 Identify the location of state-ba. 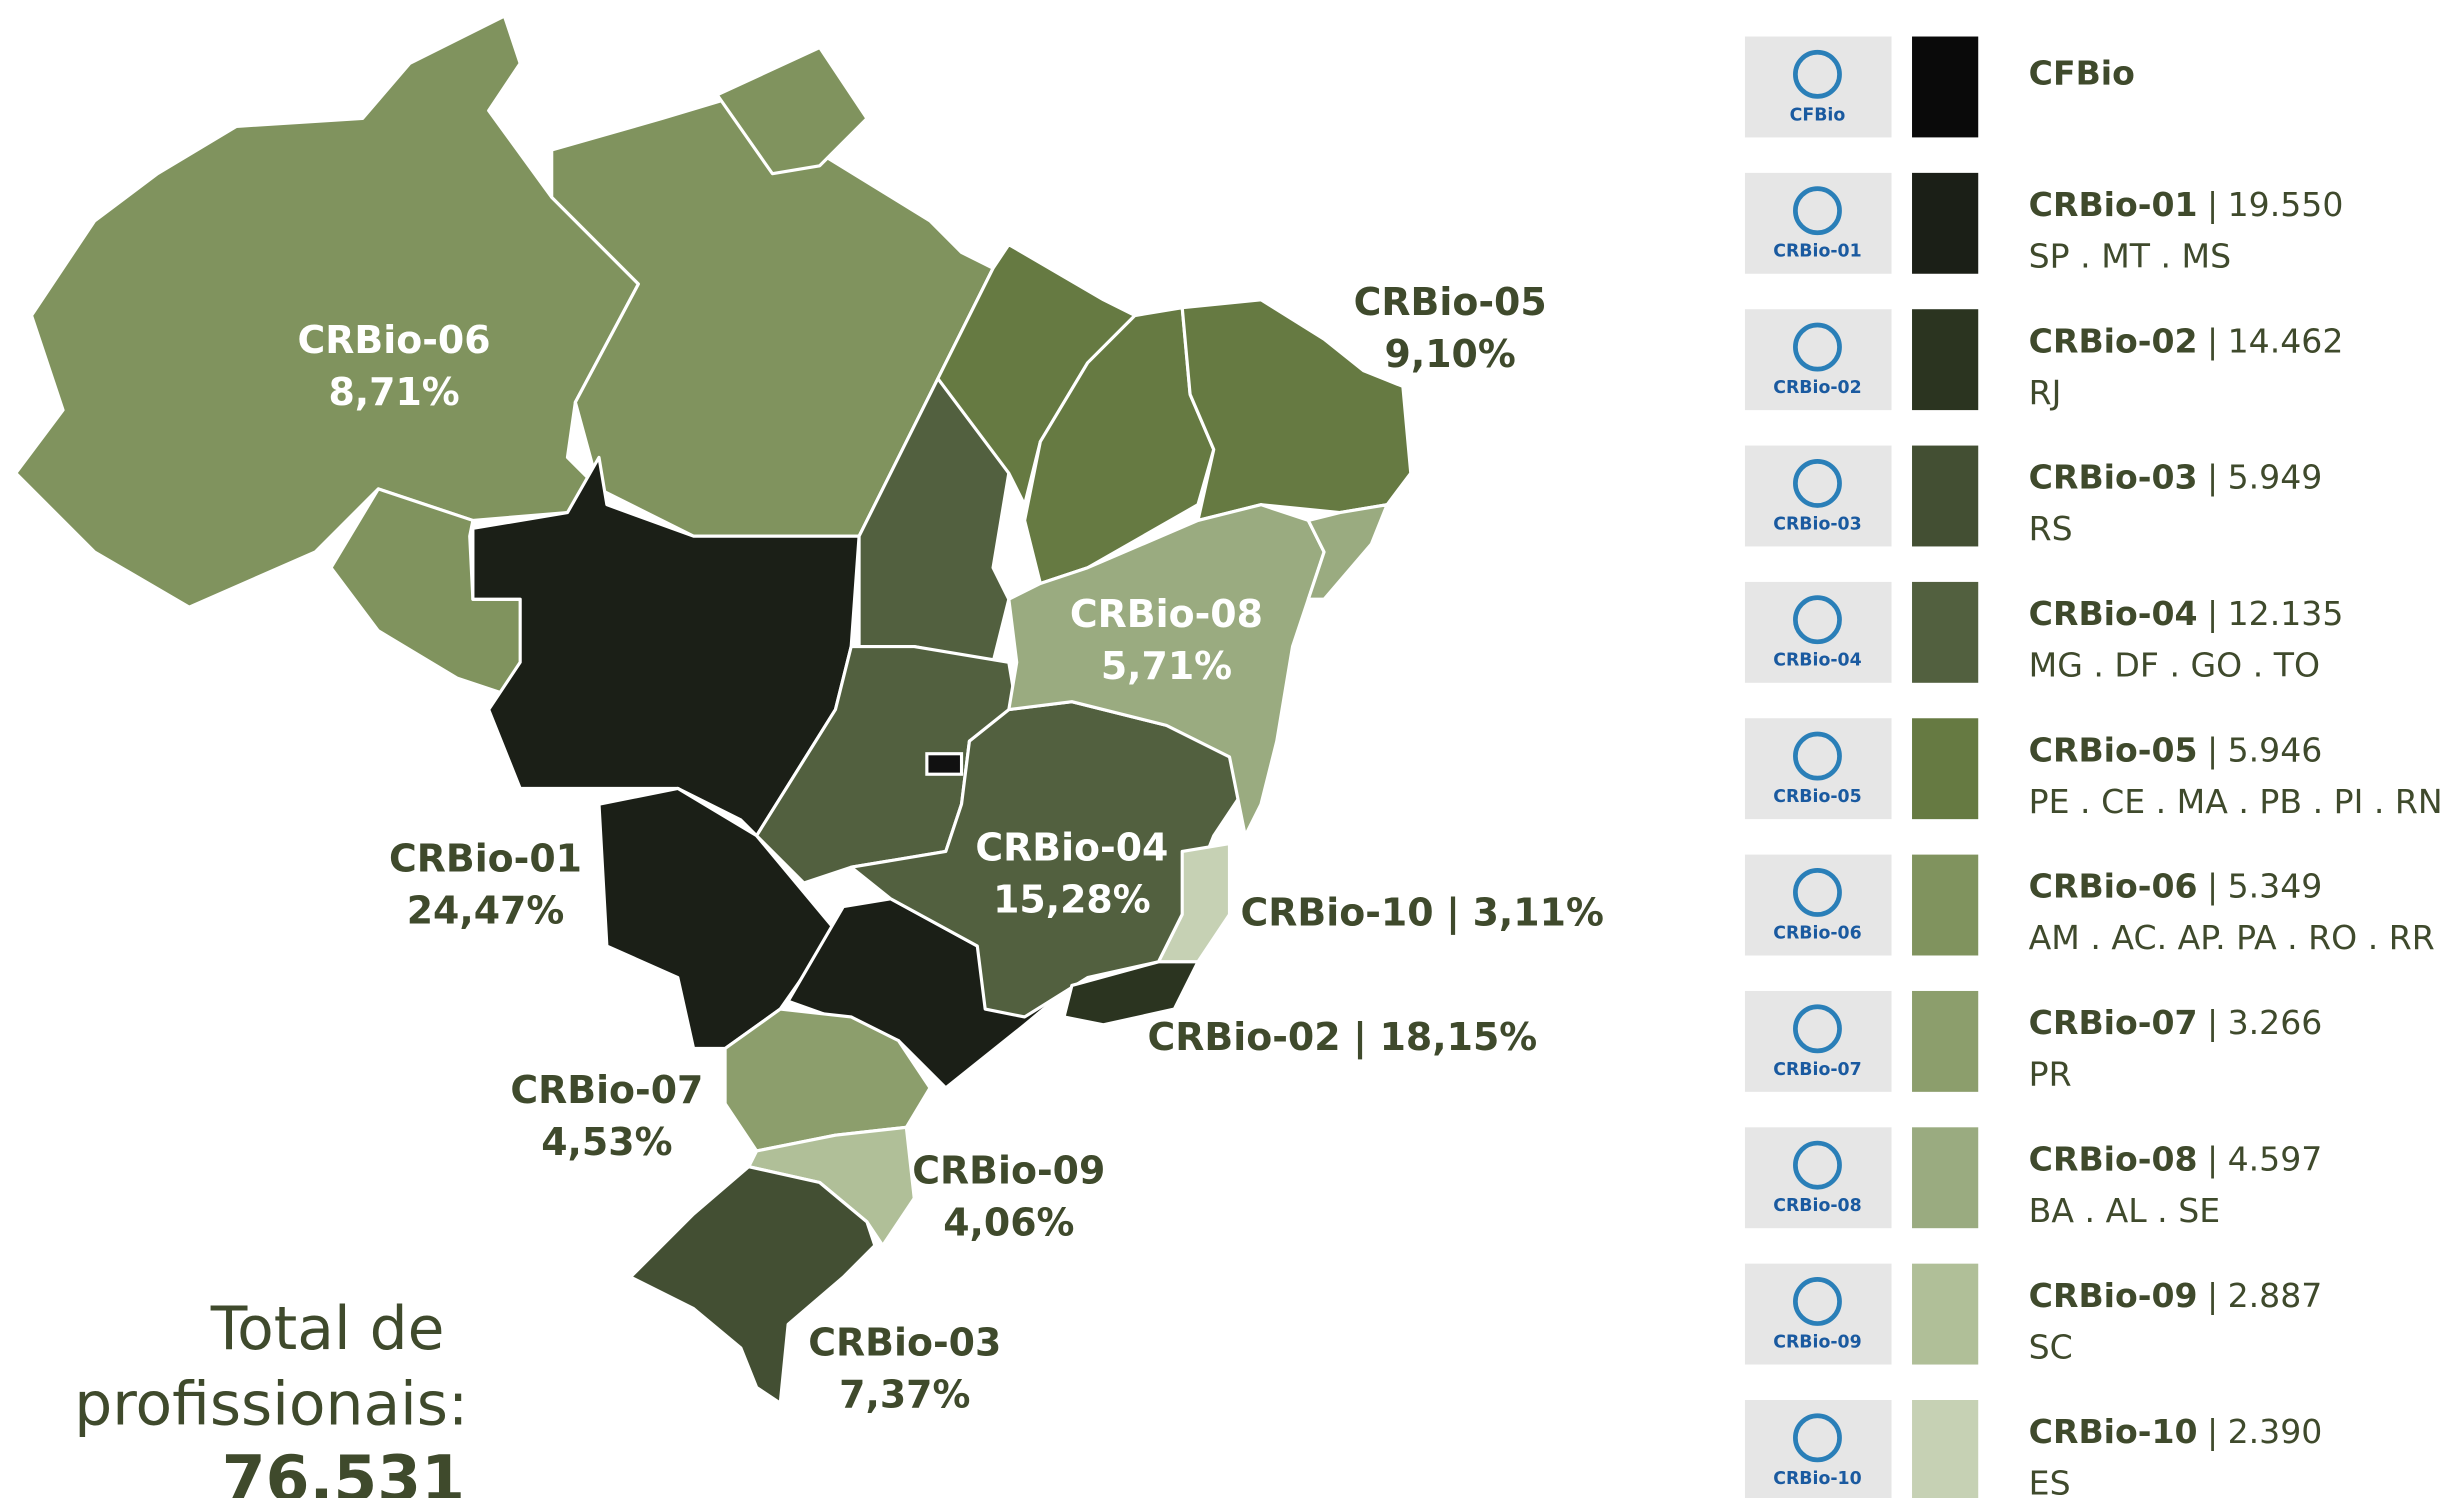
(1166, 670).